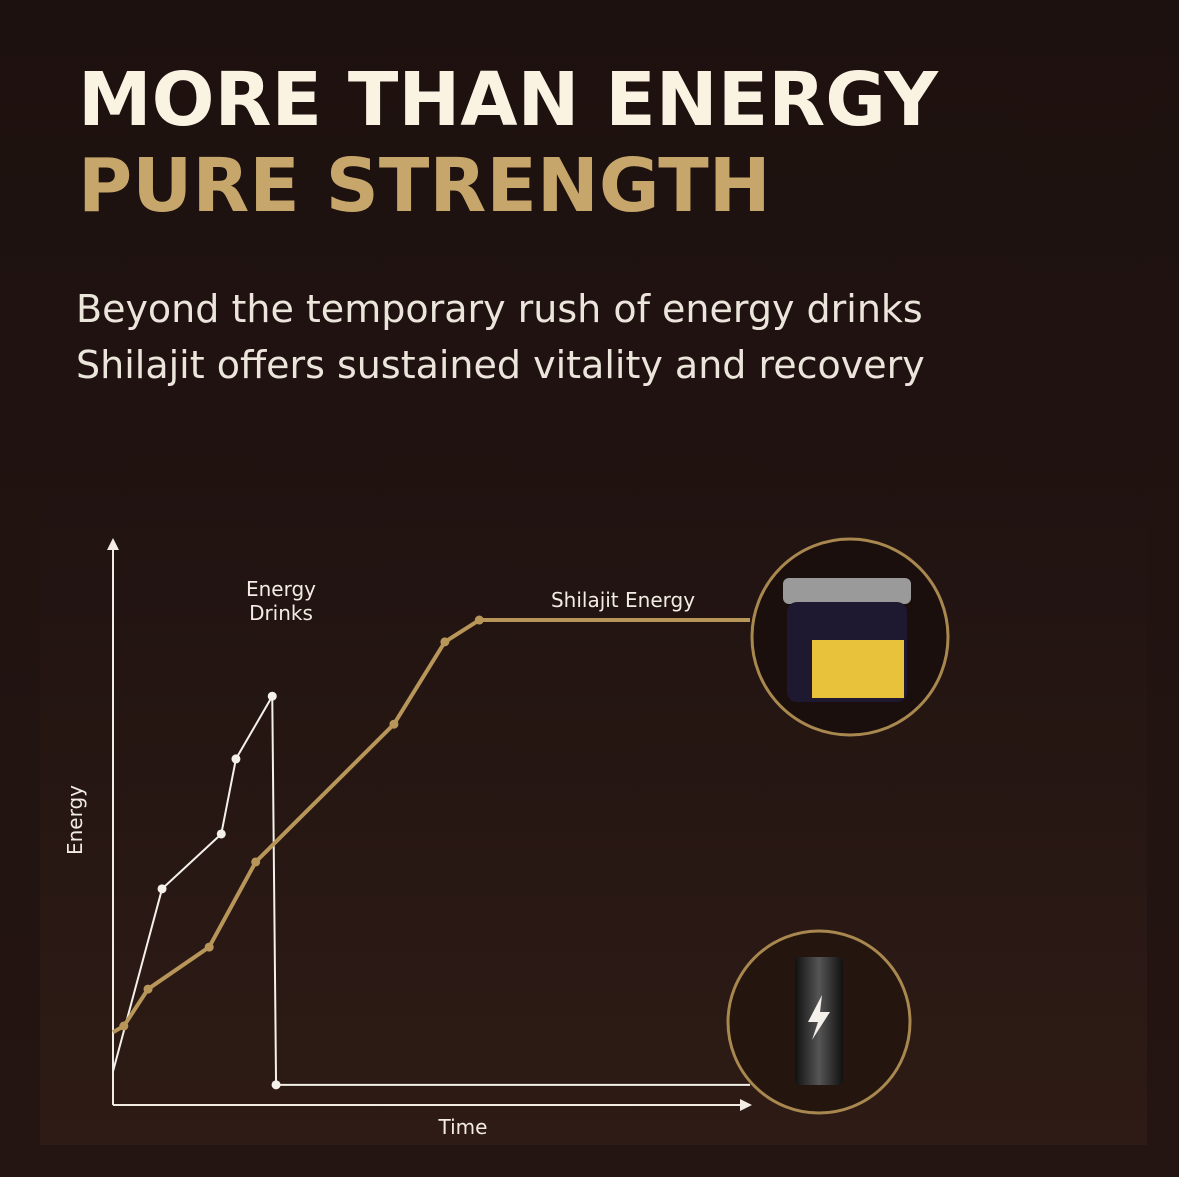 The height and width of the screenshot is (1177, 1179). What do you see at coordinates (75, 820) in the screenshot?
I see `y-axis-label: Energy` at bounding box center [75, 820].